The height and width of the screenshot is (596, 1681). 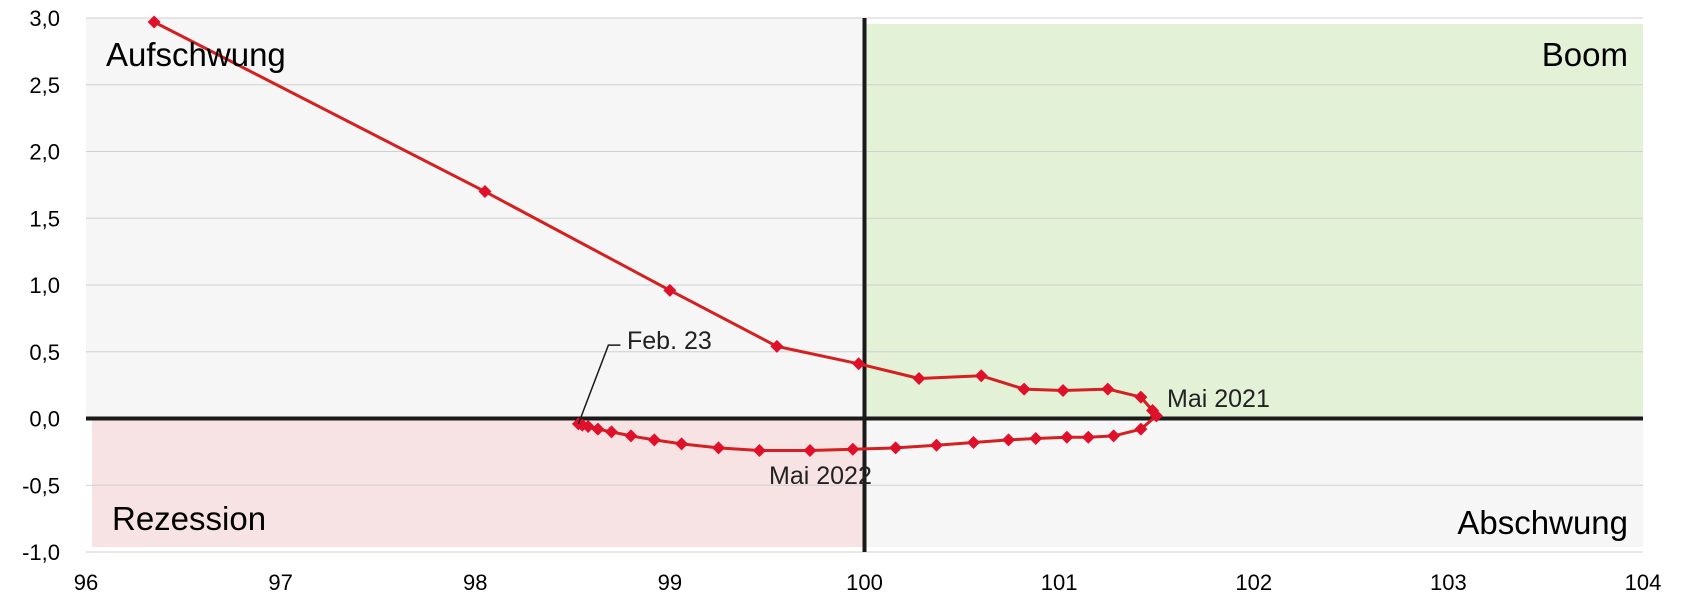 What do you see at coordinates (86, 582) in the screenshot?
I see `x-tick-label: 96` at bounding box center [86, 582].